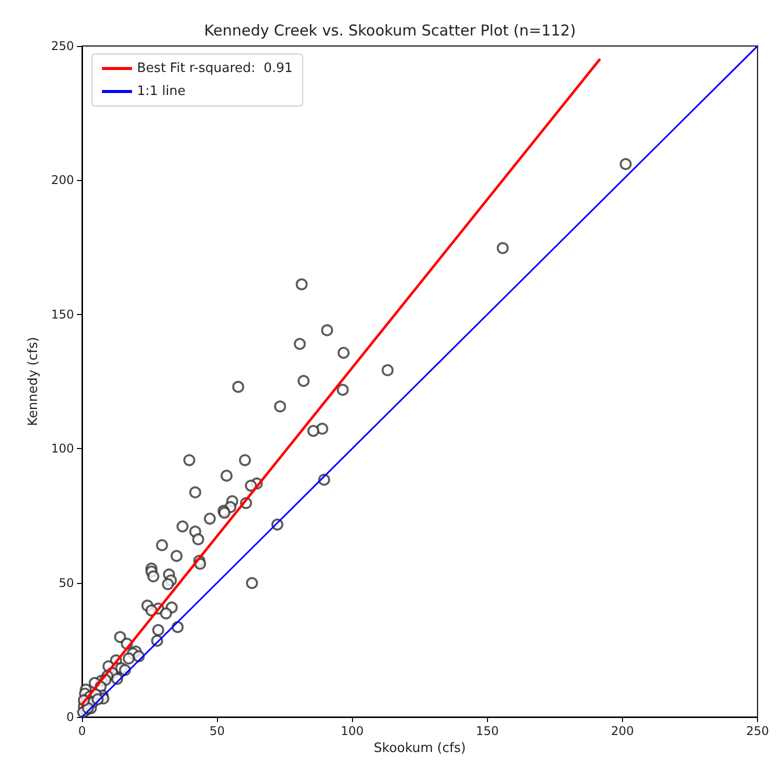 The width and height of the screenshot is (780, 772). What do you see at coordinates (352, 731) in the screenshot?
I see `x-tick-label: 100` at bounding box center [352, 731].